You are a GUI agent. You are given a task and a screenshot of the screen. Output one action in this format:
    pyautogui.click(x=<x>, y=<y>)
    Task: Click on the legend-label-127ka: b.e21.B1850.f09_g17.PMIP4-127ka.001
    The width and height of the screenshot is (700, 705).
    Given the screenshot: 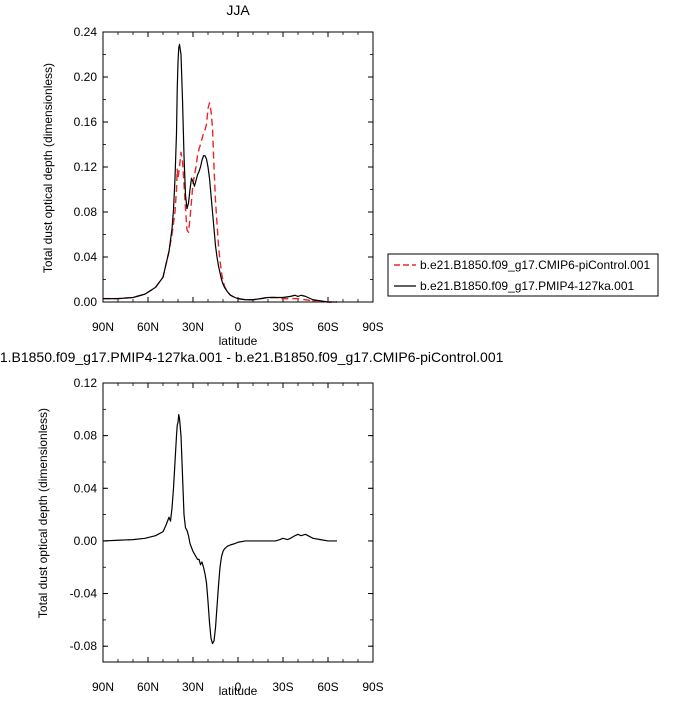 What is the action you would take?
    pyautogui.click(x=527, y=286)
    